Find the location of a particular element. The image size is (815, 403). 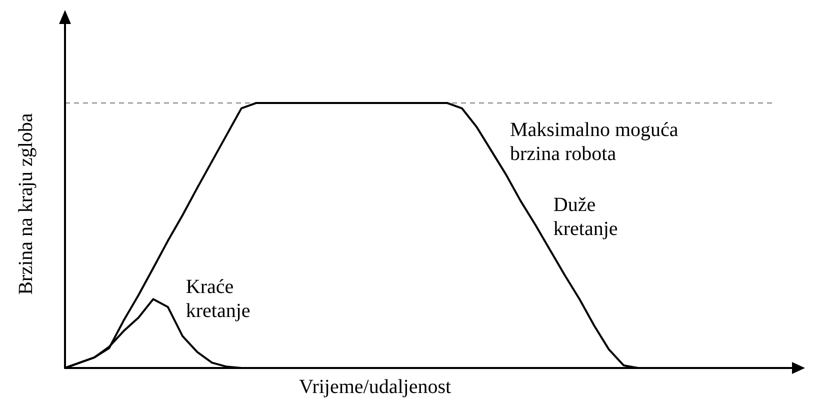

y-axis-title: Brzina na kraju zgloba is located at coordinates (26, 204).